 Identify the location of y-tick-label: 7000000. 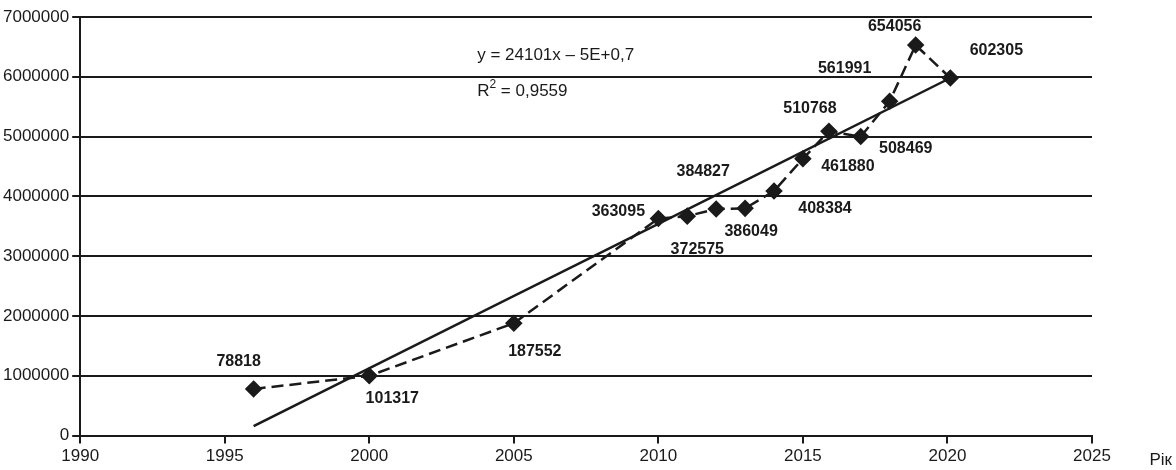
(36, 16).